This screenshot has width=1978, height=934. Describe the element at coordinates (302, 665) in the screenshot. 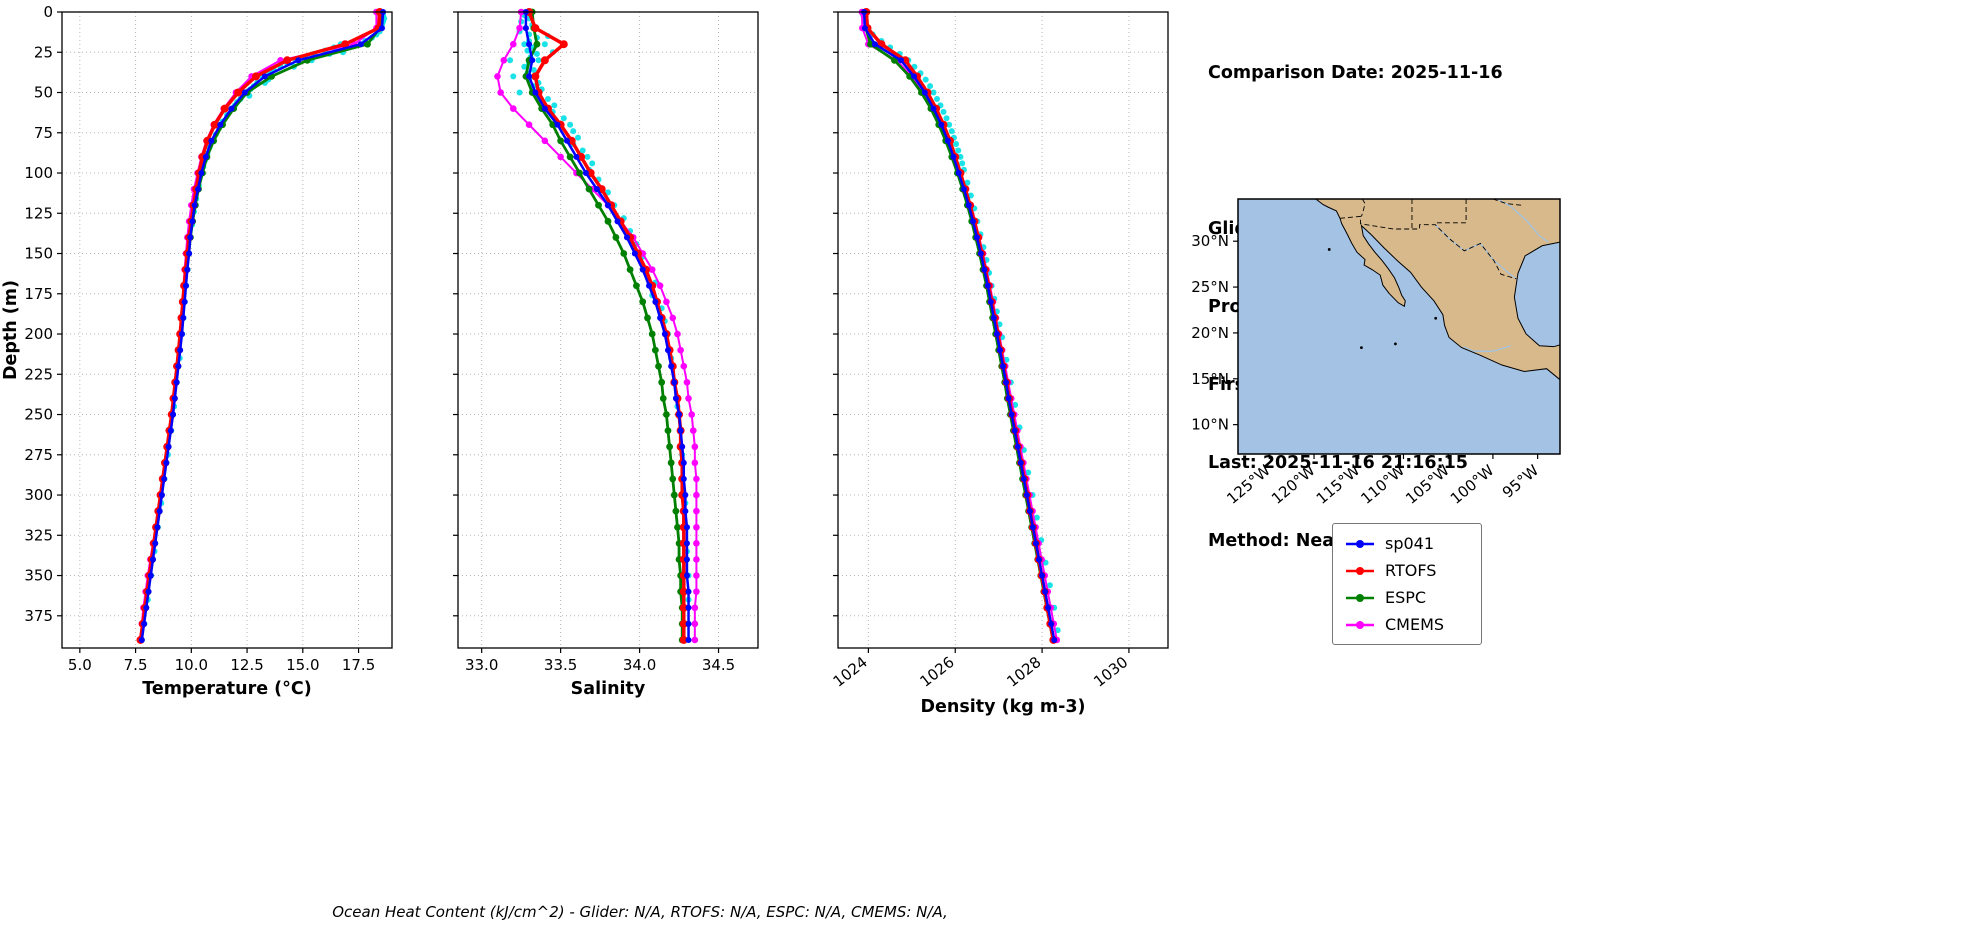

I see `x-tick-label: 15.0` at that location.